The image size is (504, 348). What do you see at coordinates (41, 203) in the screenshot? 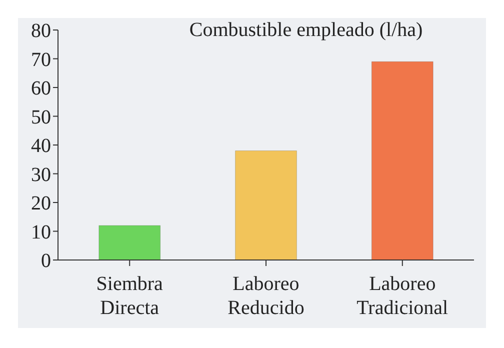
I see `y-tick-label: 20` at bounding box center [41, 203].